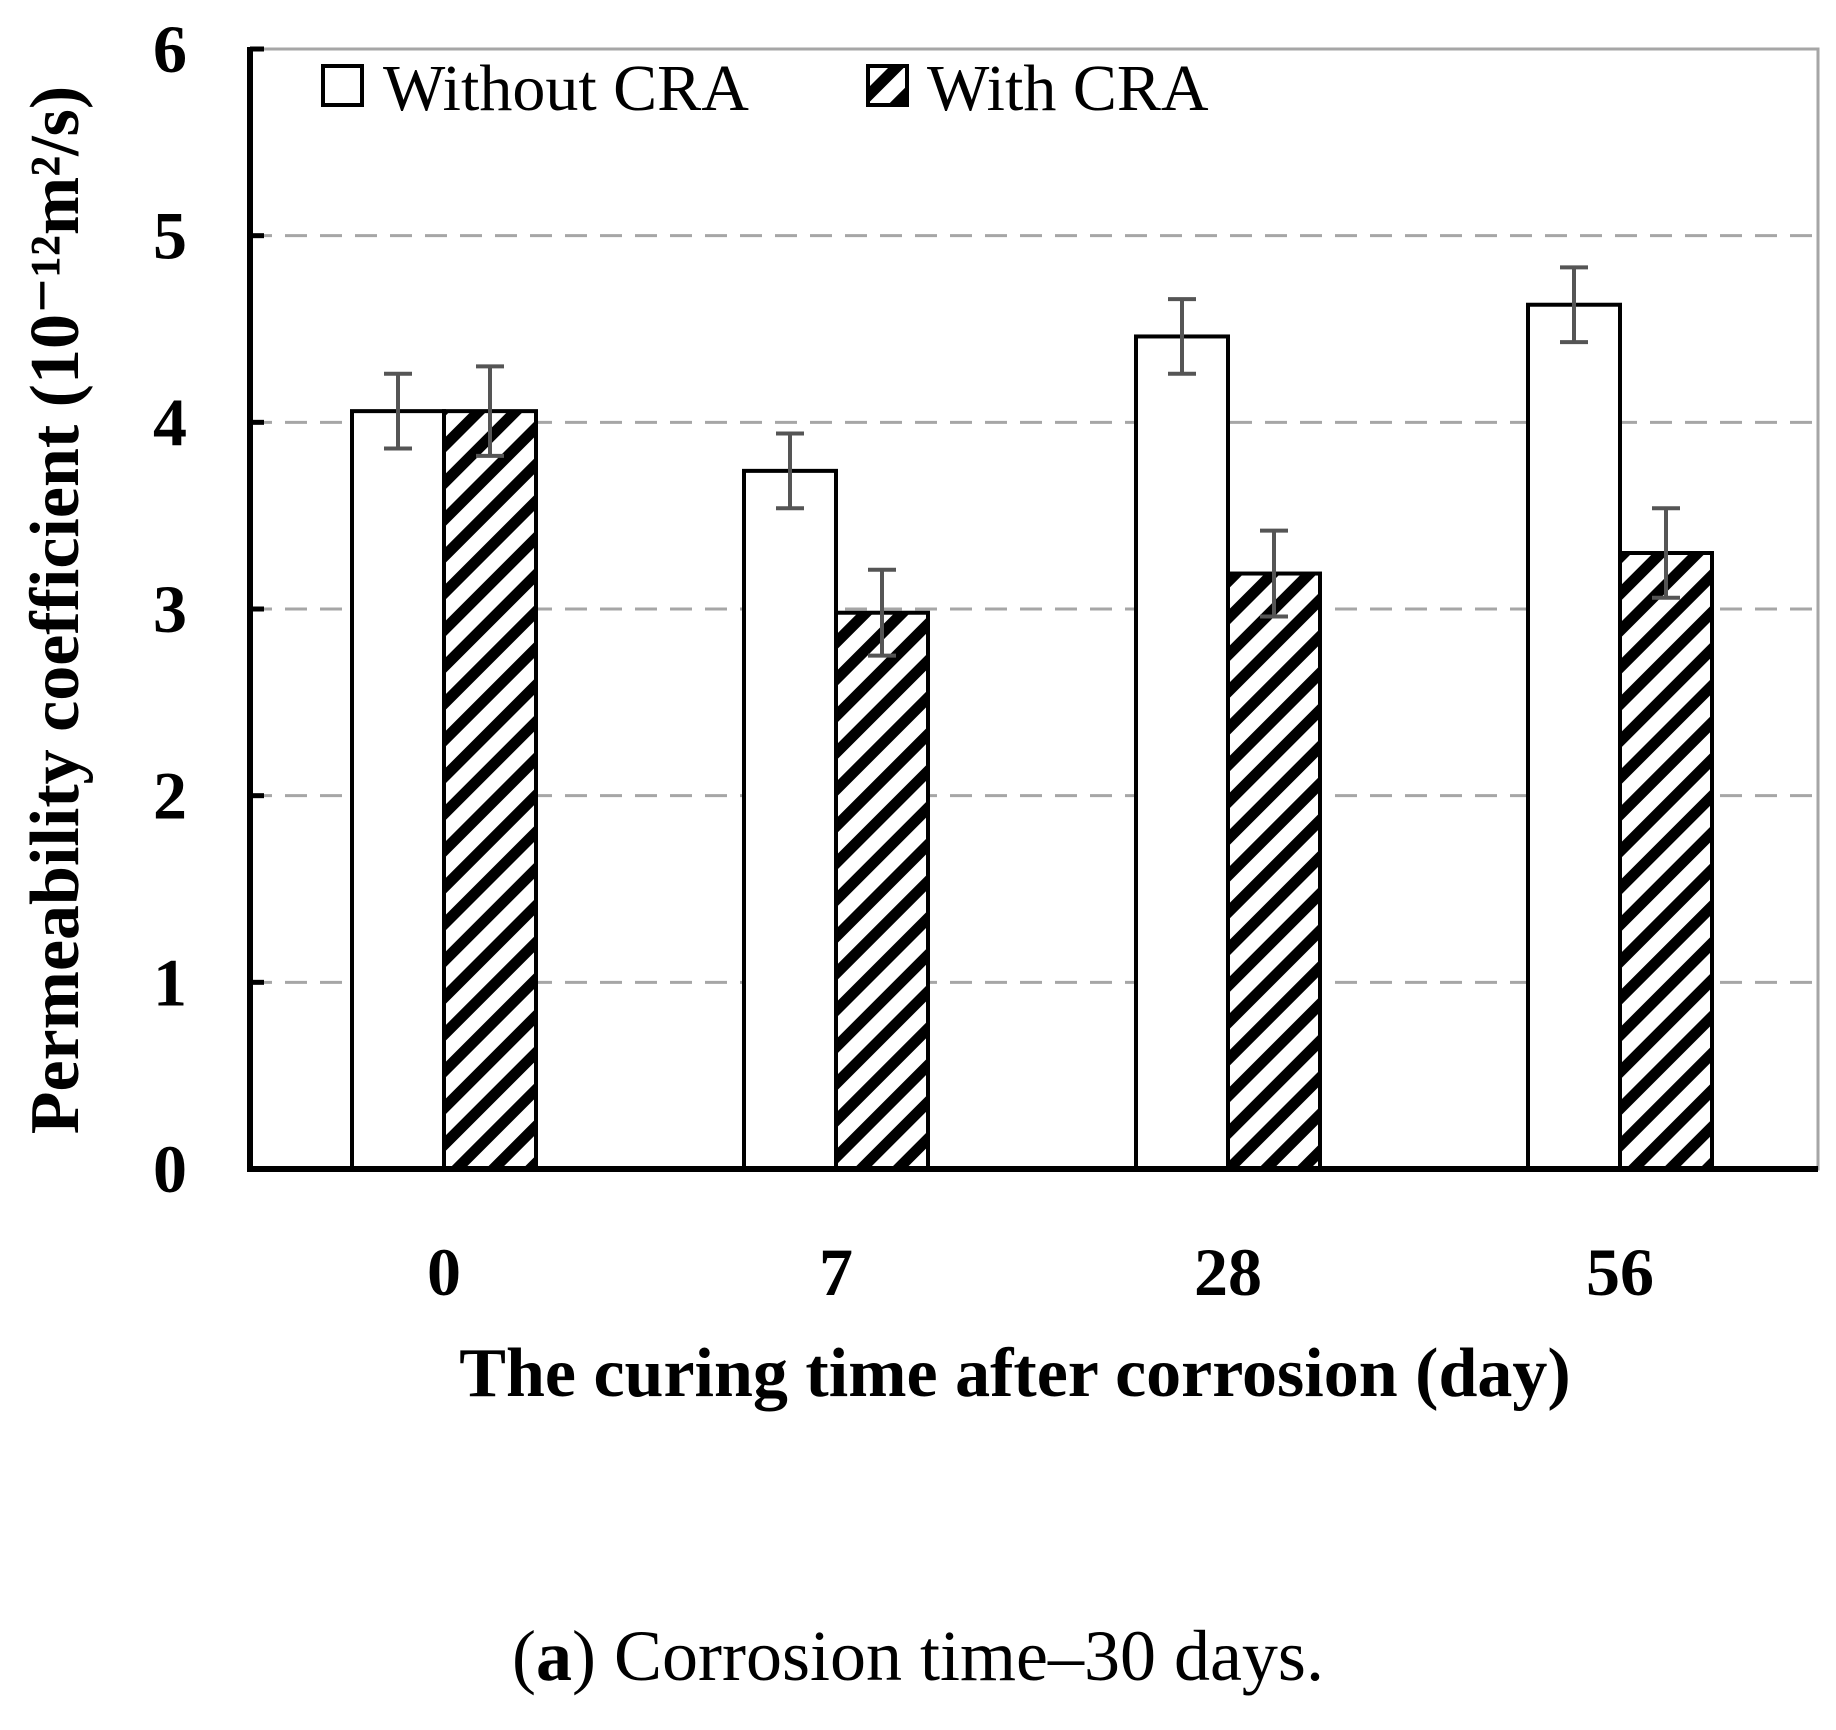 This screenshot has height=1730, width=1836. What do you see at coordinates (836, 1272) in the screenshot?
I see `x-tick-label: 7` at bounding box center [836, 1272].